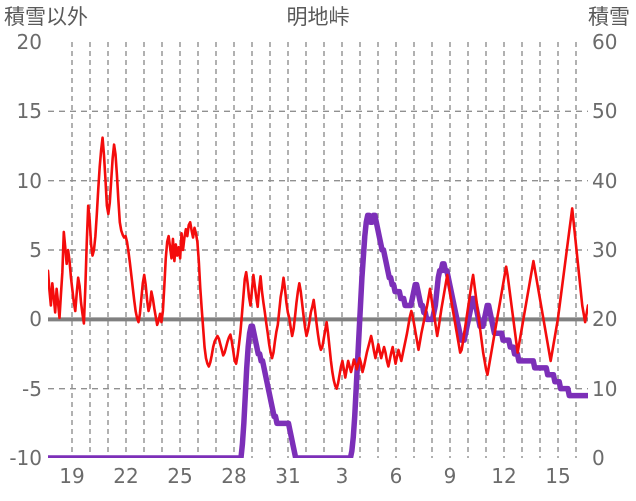 Image resolution: width=636 pixels, height=501 pixels. Describe the element at coordinates (234, 476) in the screenshot. I see `x-axis-tick: 28` at that location.